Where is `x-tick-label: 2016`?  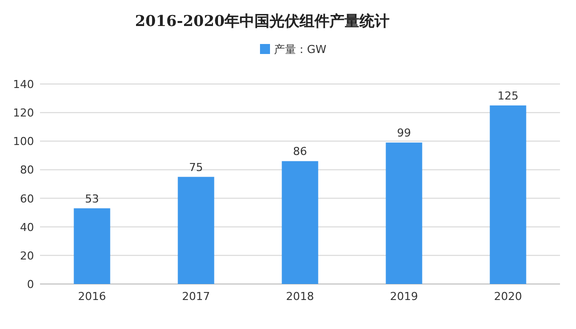
x-tick-label: 2016 is located at coordinates (92, 296).